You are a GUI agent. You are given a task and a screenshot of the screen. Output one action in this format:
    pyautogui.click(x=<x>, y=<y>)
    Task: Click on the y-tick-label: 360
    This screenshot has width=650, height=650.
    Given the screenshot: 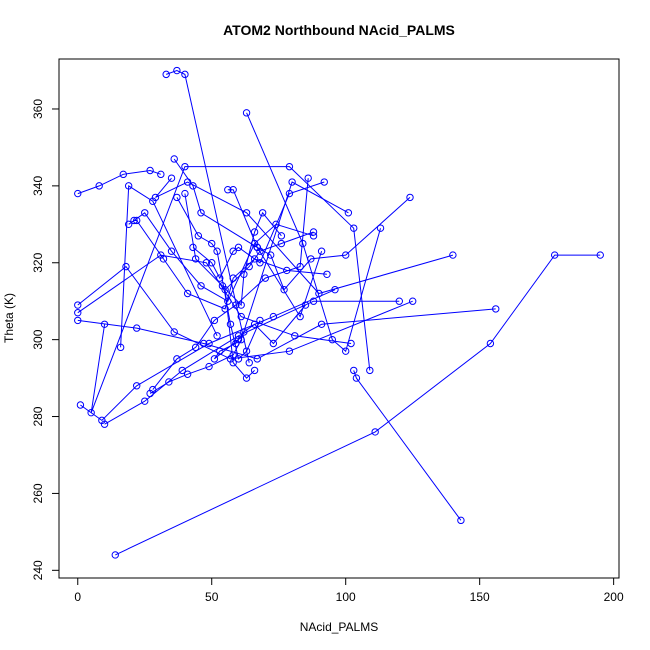 What is the action you would take?
    pyautogui.click(x=38, y=109)
    